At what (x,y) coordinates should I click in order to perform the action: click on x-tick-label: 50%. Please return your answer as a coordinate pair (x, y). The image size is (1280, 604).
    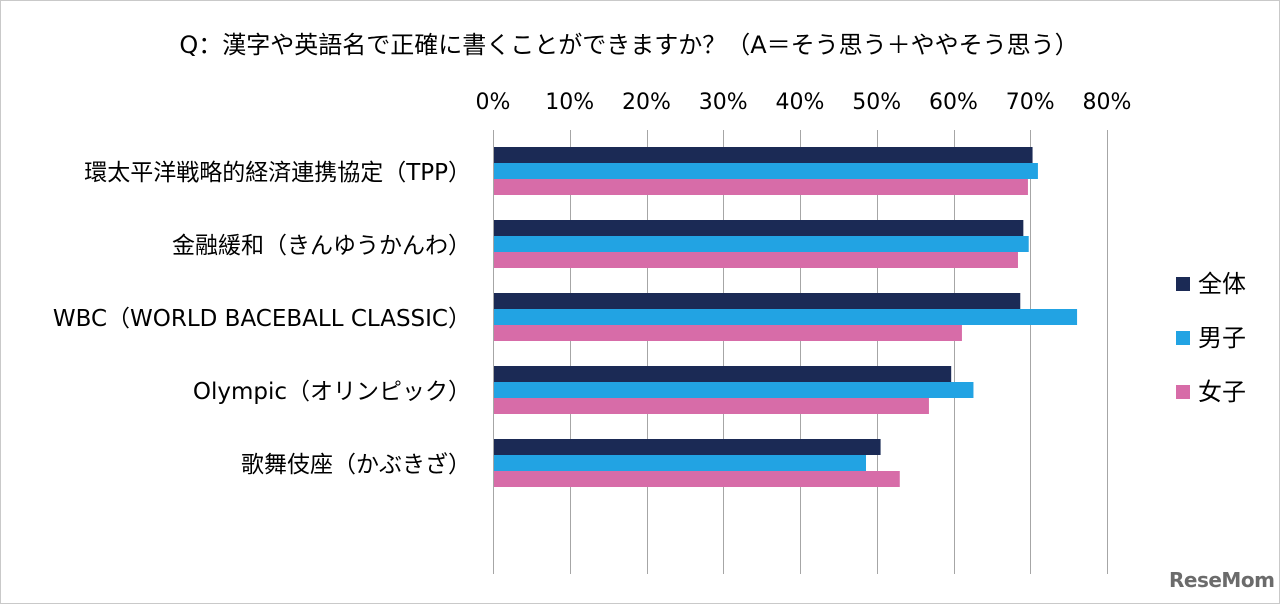
    Looking at the image, I should click on (876, 102).